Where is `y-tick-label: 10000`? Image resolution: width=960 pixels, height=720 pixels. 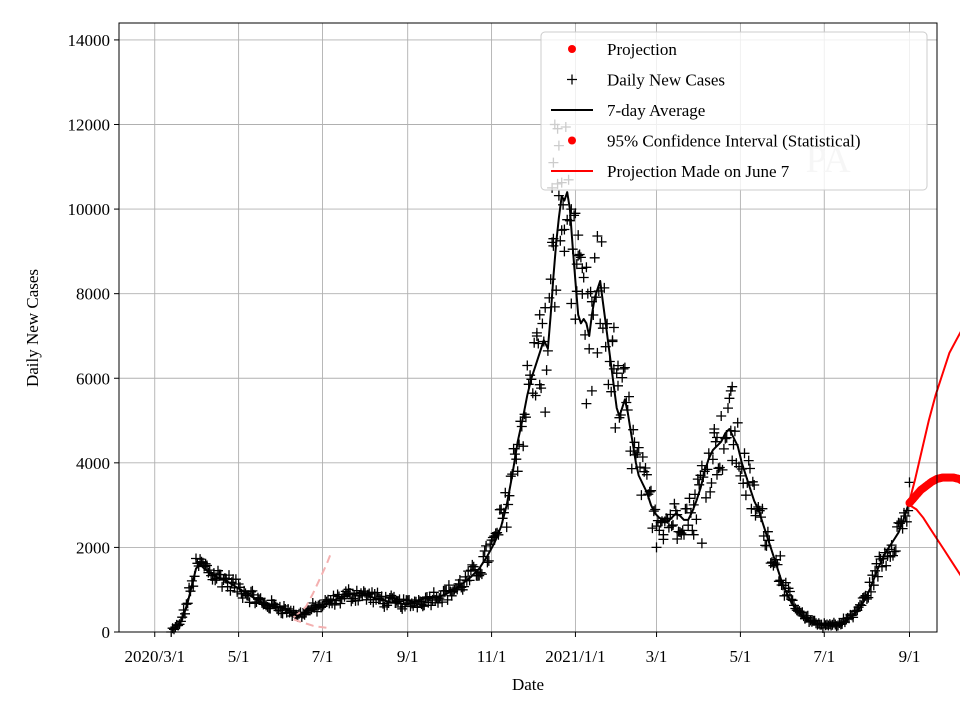 y-tick-label: 10000 is located at coordinates (89, 209).